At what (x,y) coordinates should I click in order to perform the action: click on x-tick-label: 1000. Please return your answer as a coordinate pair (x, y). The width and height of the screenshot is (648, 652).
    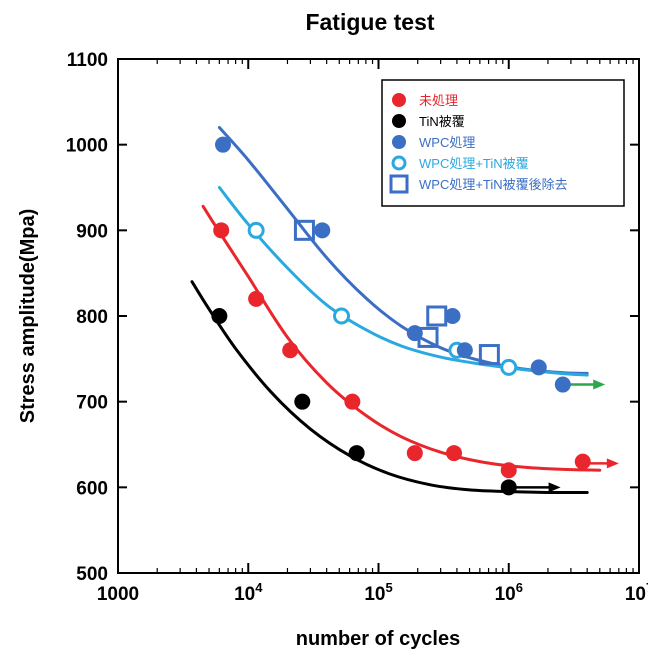
    Looking at the image, I should click on (118, 594).